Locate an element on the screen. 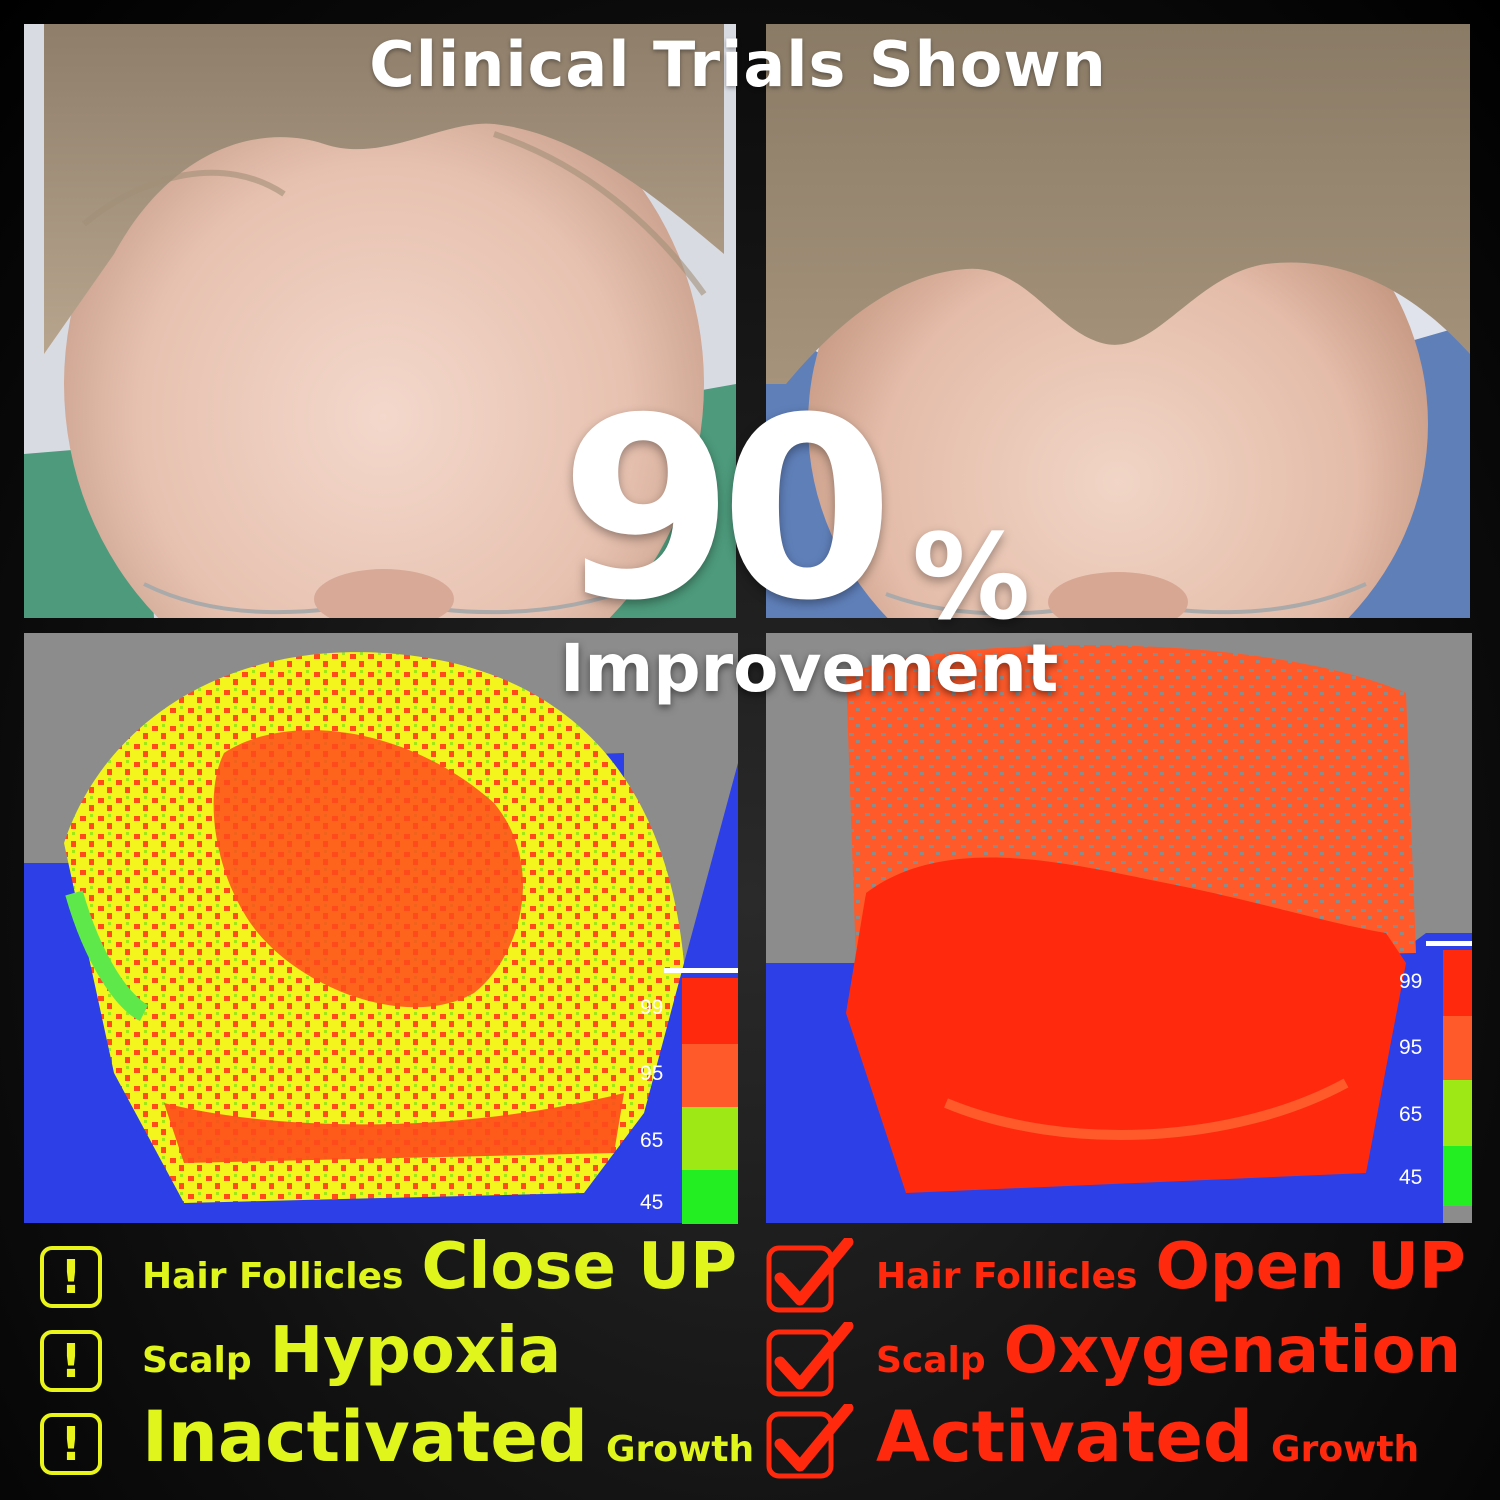 The width and height of the screenshot is (1500, 1500). after-item-1: Hair Follicles Open UP is located at coordinates (1171, 1267).